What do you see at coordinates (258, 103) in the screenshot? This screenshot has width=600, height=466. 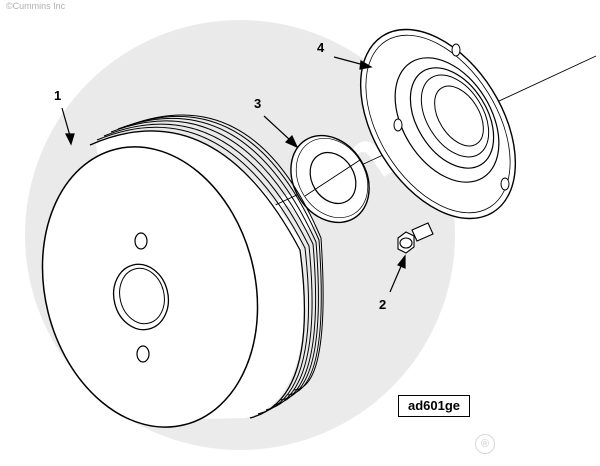 I see `callout-3: 3` at bounding box center [258, 103].